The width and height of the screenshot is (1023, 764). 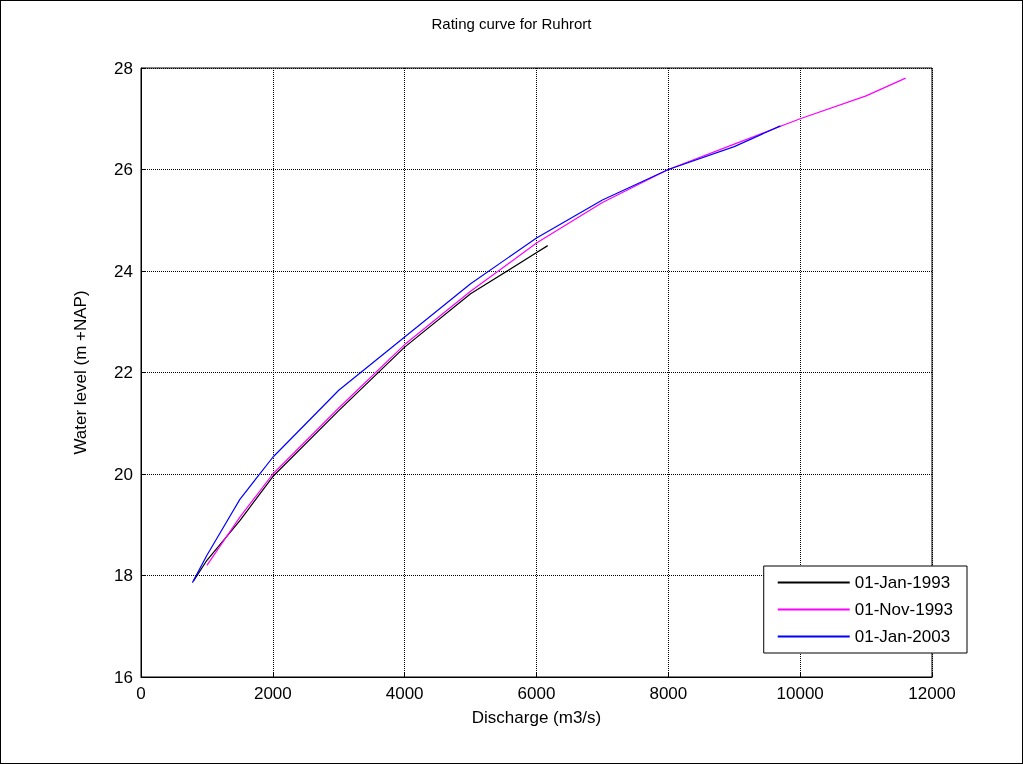 What do you see at coordinates (668, 693) in the screenshot?
I see `x-tick-label: 8000` at bounding box center [668, 693].